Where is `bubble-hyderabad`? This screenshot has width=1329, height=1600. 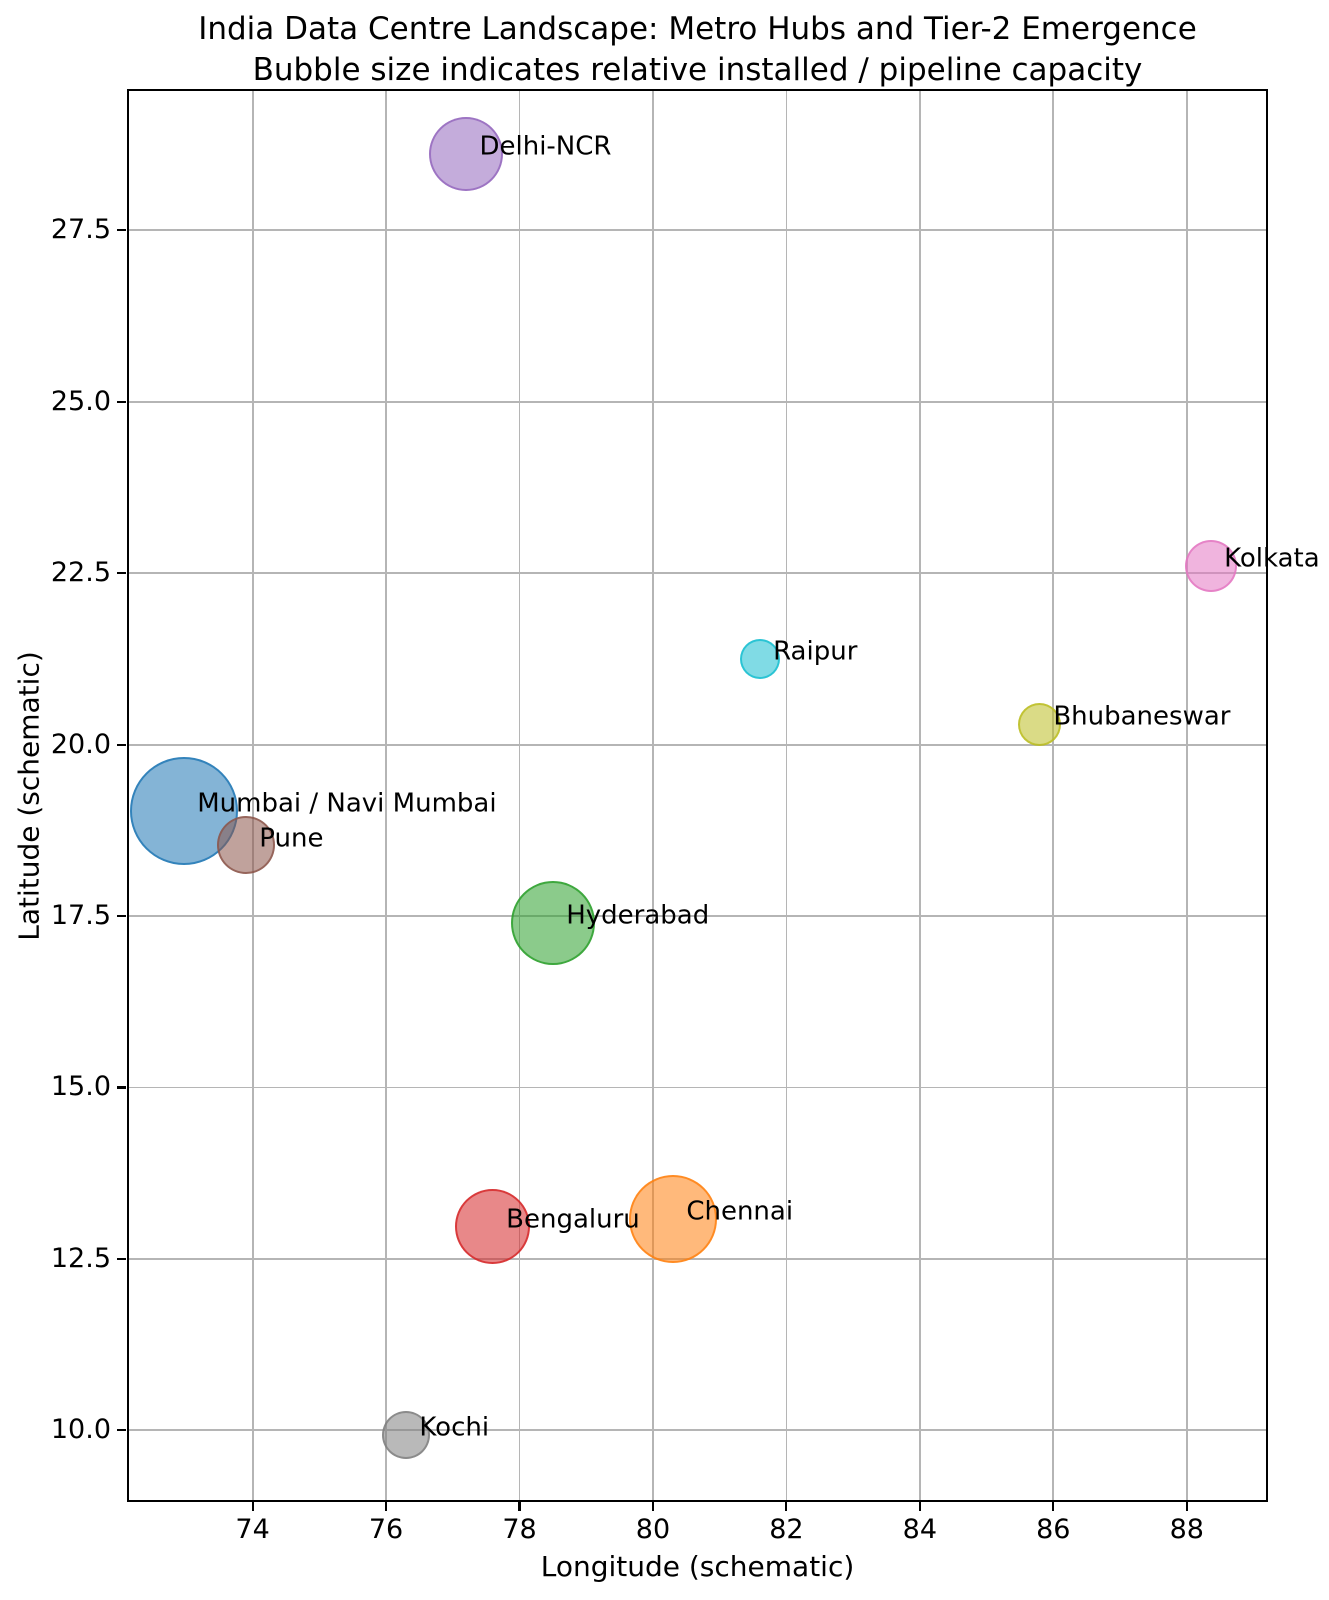
bubble-hyderabad is located at coordinates (552, 922).